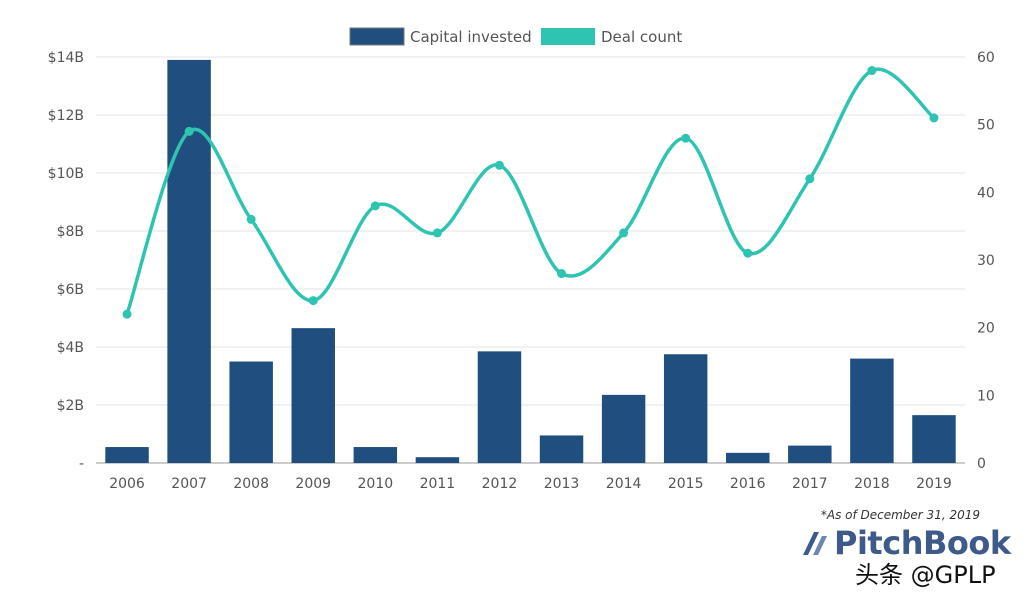  What do you see at coordinates (251, 484) in the screenshot?
I see `x-axis-tick-label: 2008` at bounding box center [251, 484].